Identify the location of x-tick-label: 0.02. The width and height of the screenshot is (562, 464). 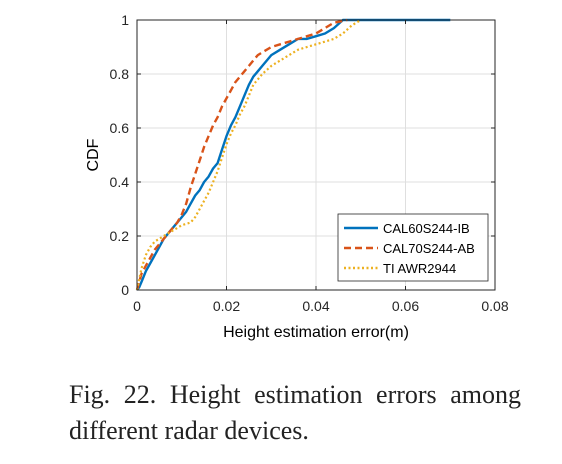
(226, 306).